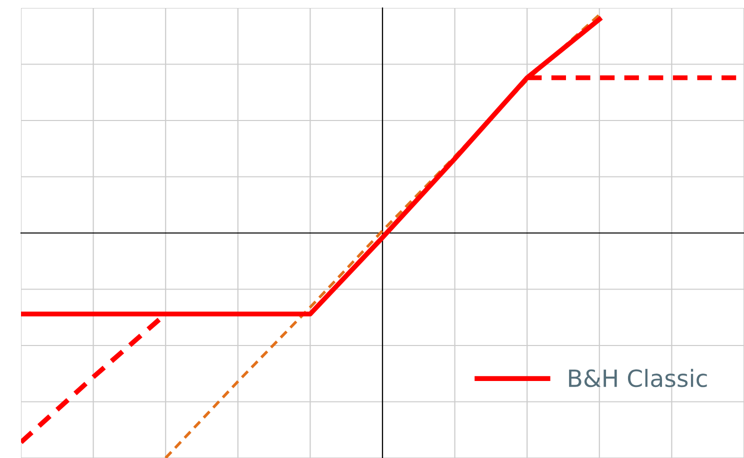 This screenshot has width=744, height=458. What do you see at coordinates (638, 378) in the screenshot?
I see `legend-label: B&H Classic` at bounding box center [638, 378].